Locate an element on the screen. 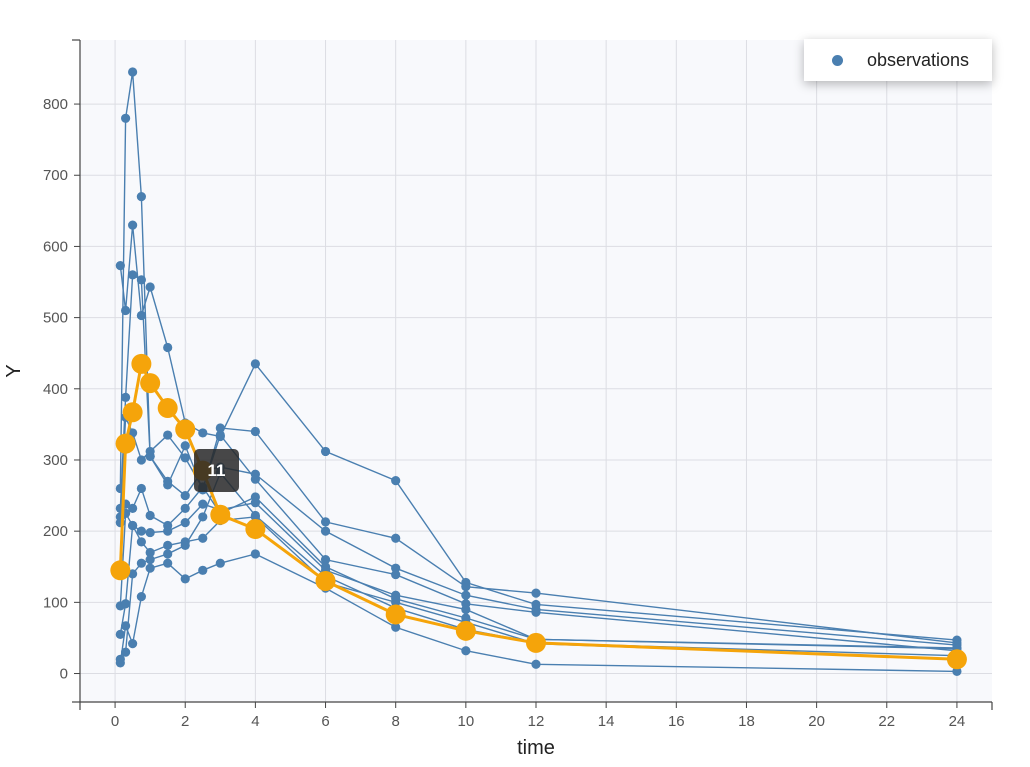  x-tick-label: 6 is located at coordinates (325, 721).